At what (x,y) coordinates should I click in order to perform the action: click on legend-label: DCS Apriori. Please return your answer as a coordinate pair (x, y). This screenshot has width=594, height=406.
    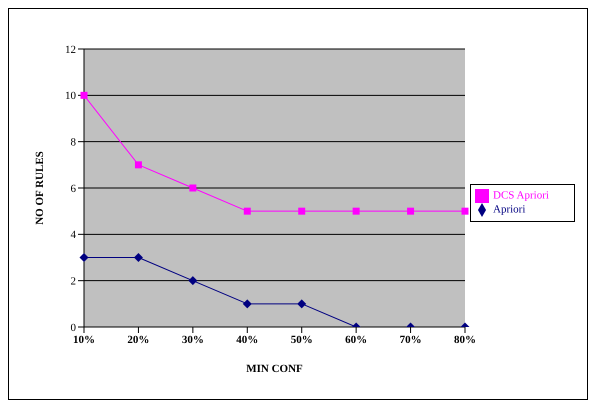
    Looking at the image, I should click on (521, 196).